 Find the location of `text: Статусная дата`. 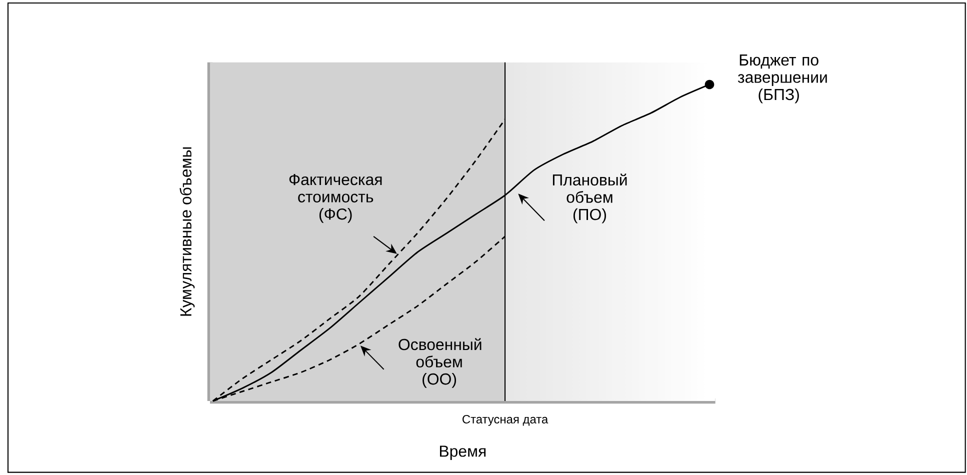

text: Статусная дата is located at coordinates (505, 420).